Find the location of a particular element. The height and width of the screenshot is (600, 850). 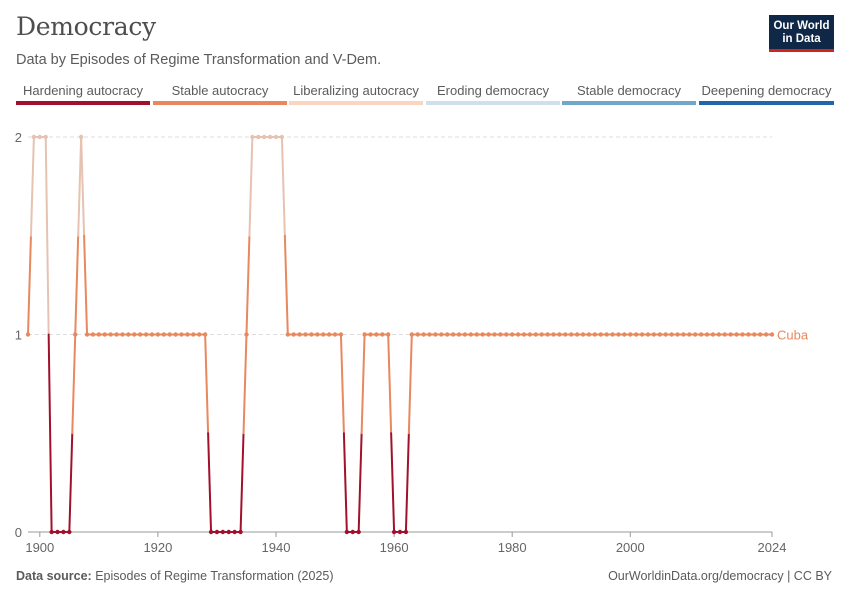

legend-label: Stable autocracy is located at coordinates (220, 90).